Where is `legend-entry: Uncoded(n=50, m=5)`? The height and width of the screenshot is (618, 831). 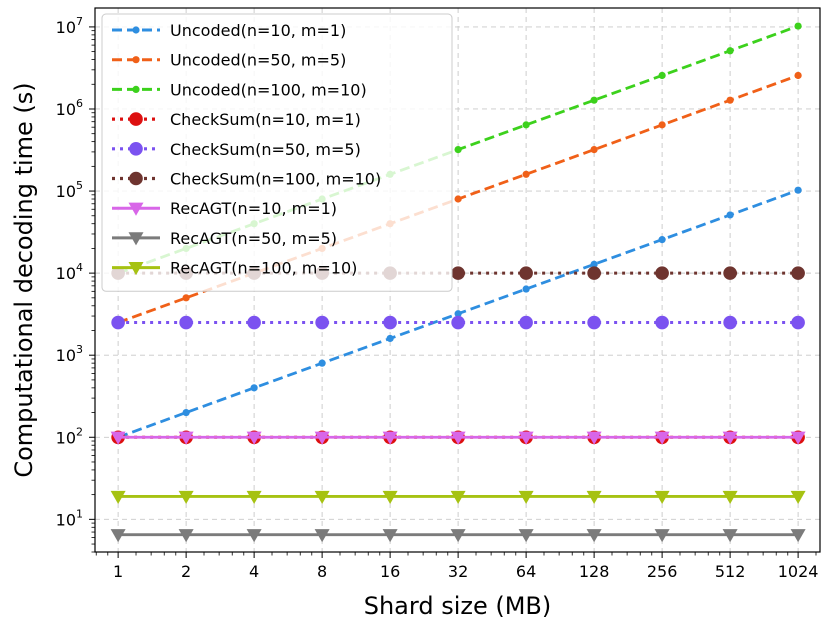
legend-entry: Uncoded(n=50, m=5) is located at coordinates (229, 60).